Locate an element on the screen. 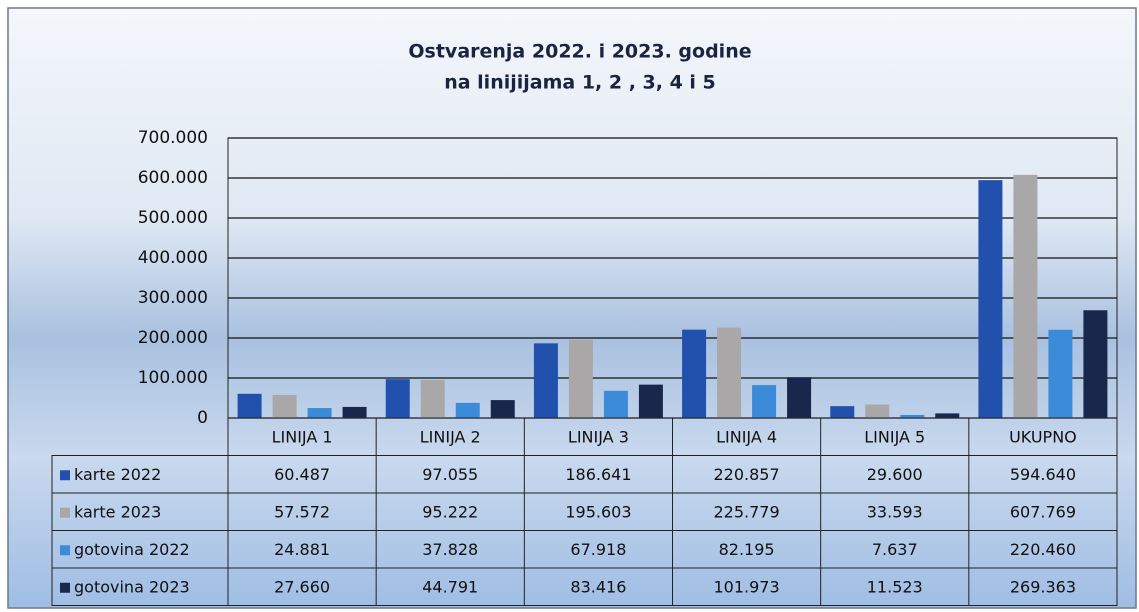 The image size is (1139, 612). y-tick-label: 0 is located at coordinates (202, 418).